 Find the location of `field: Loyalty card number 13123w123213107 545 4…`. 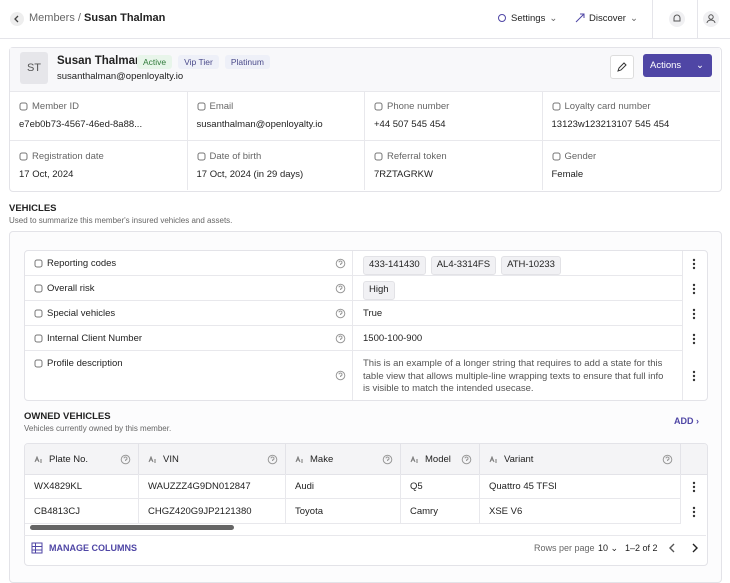

field: Loyalty card number 13123w123213107 545 4… is located at coordinates (631, 116).